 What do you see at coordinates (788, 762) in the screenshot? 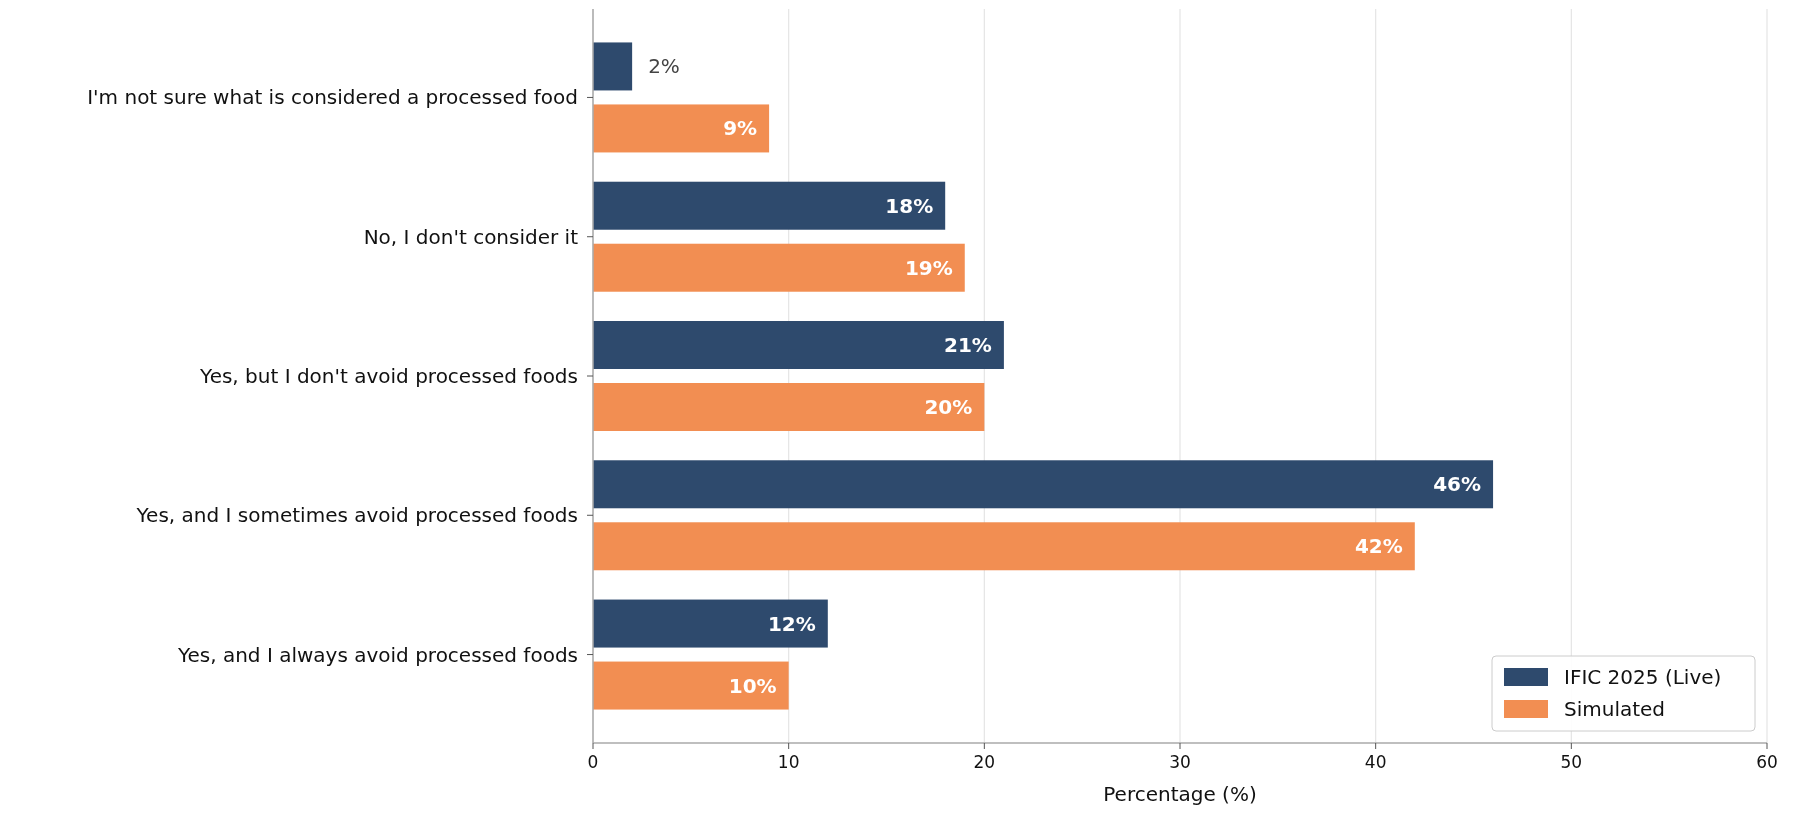
I see `x-tick-label: 10` at bounding box center [788, 762].